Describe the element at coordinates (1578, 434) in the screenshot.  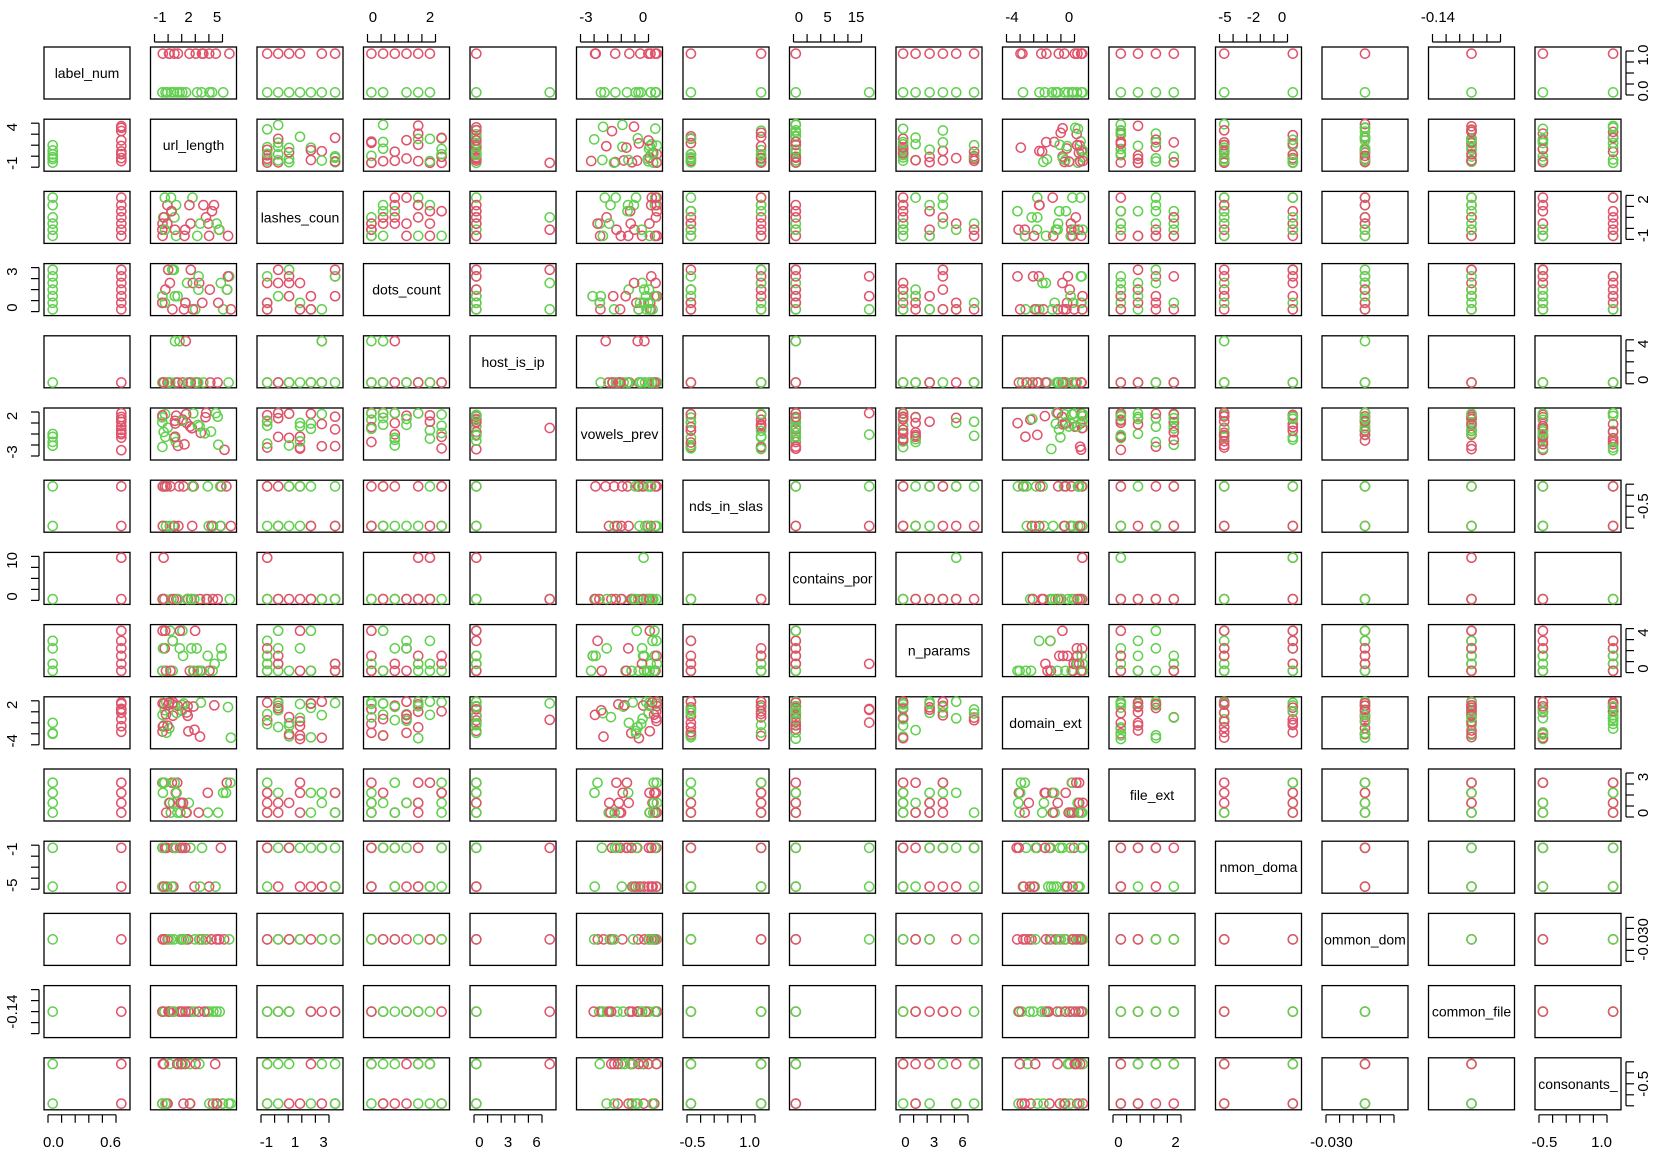
I see `scatter-panel-vowels_prev-vs-consonants` at that location.